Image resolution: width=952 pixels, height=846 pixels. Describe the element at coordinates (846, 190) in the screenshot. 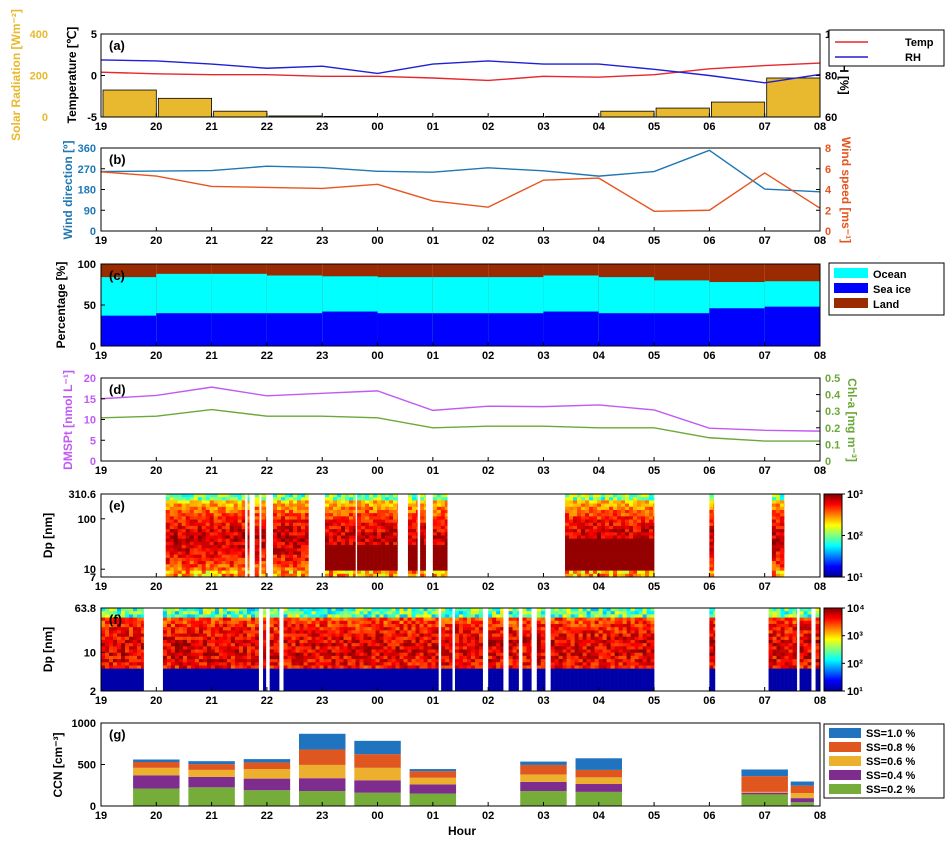

I see `wind-speed-axis-title: Wind speed [ms⁻¹]` at that location.